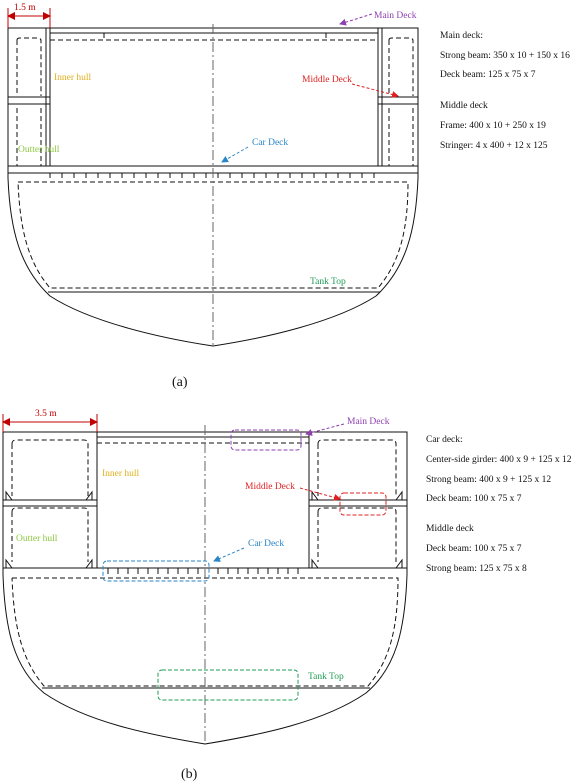 This screenshot has height=784, width=578. I want to click on car-deck-beams-a, so click(212, 175).